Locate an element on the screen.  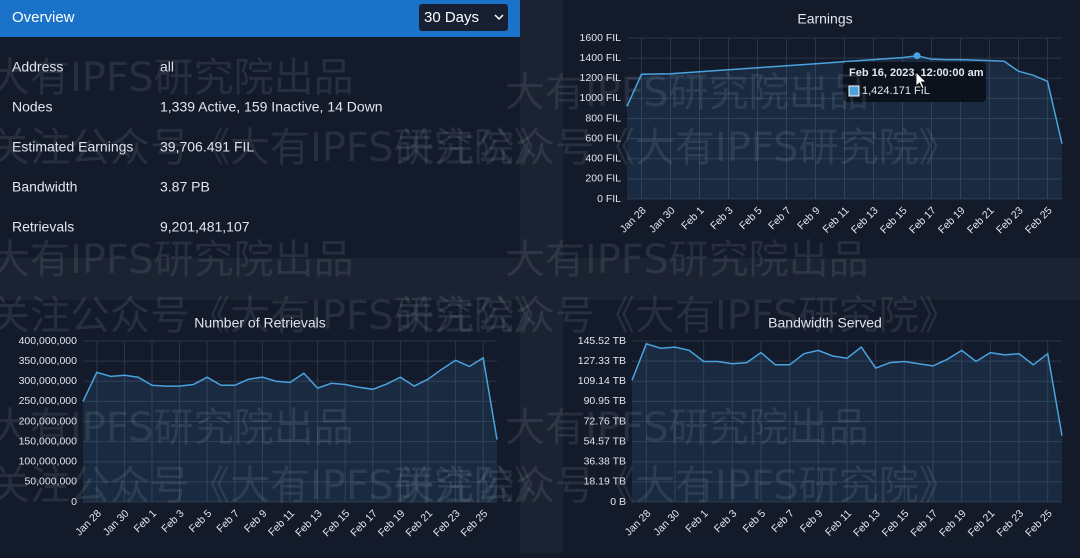
y-tick-label: 400 FIL is located at coordinates (603, 159).